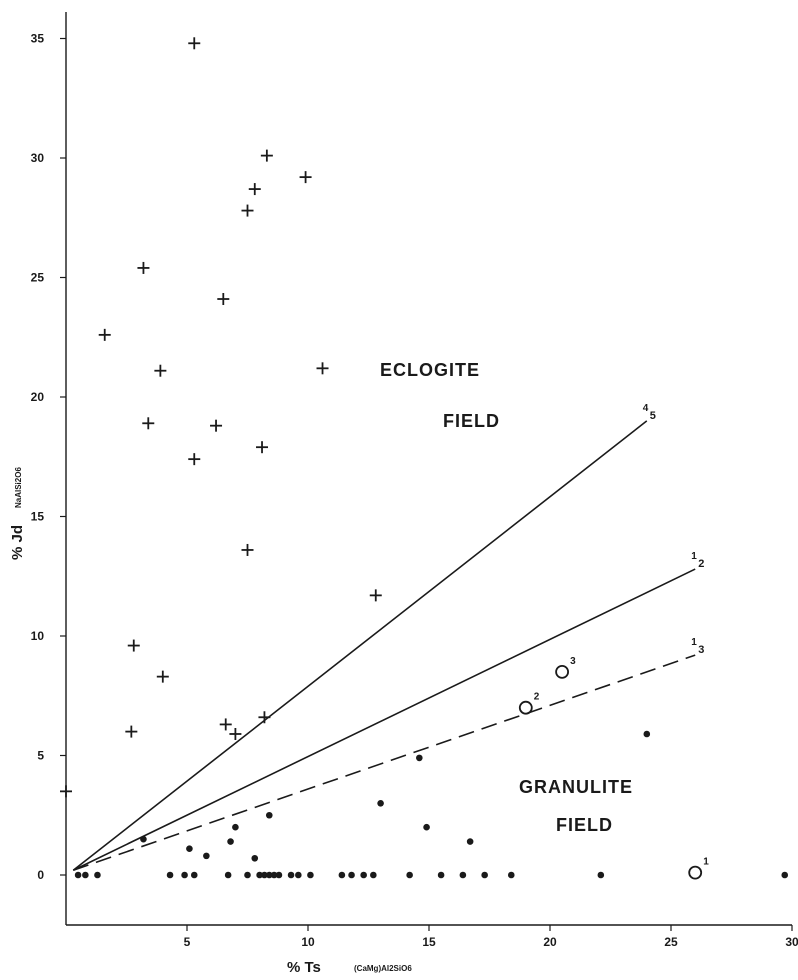  What do you see at coordinates (646, 408) in the screenshot?
I see `trend-line-label: 4` at bounding box center [646, 408].